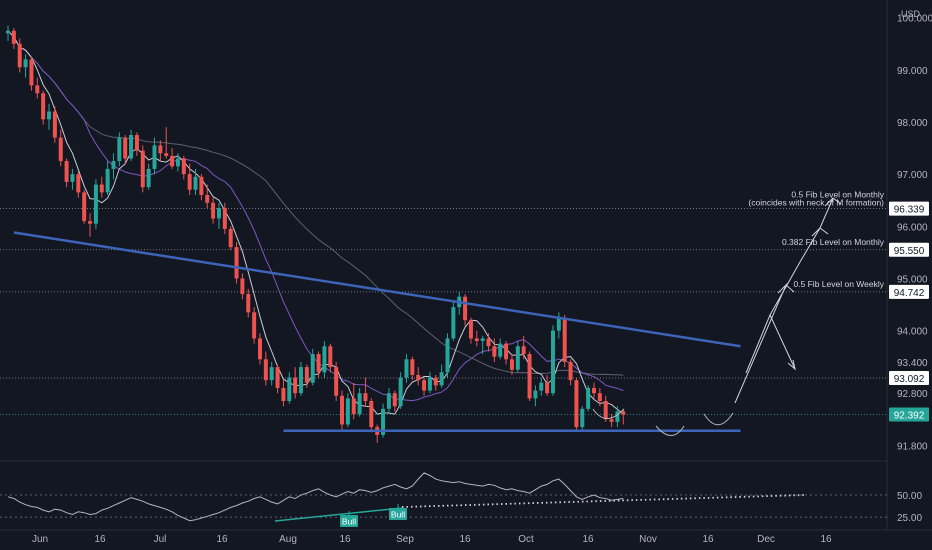  What do you see at coordinates (816, 203) in the screenshot?
I see `price-level-sublabel: (coincides with neck of M formation)` at bounding box center [816, 203].